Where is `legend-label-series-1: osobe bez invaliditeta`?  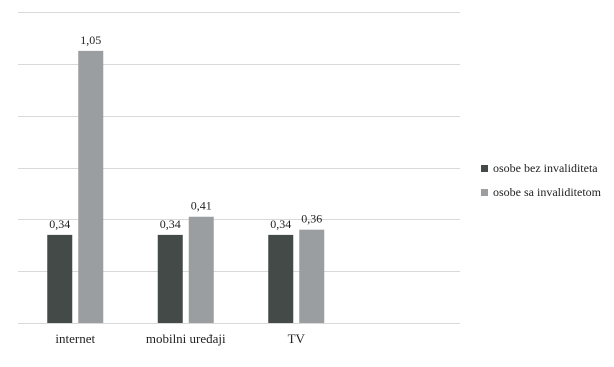
legend-label-series-1: osobe bez invaliditeta is located at coordinates (545, 168).